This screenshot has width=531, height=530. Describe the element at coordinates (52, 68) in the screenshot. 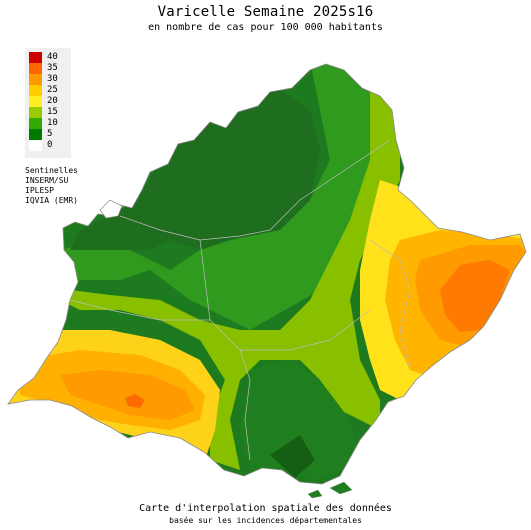

I see `legend-label-35: 35` at that location.